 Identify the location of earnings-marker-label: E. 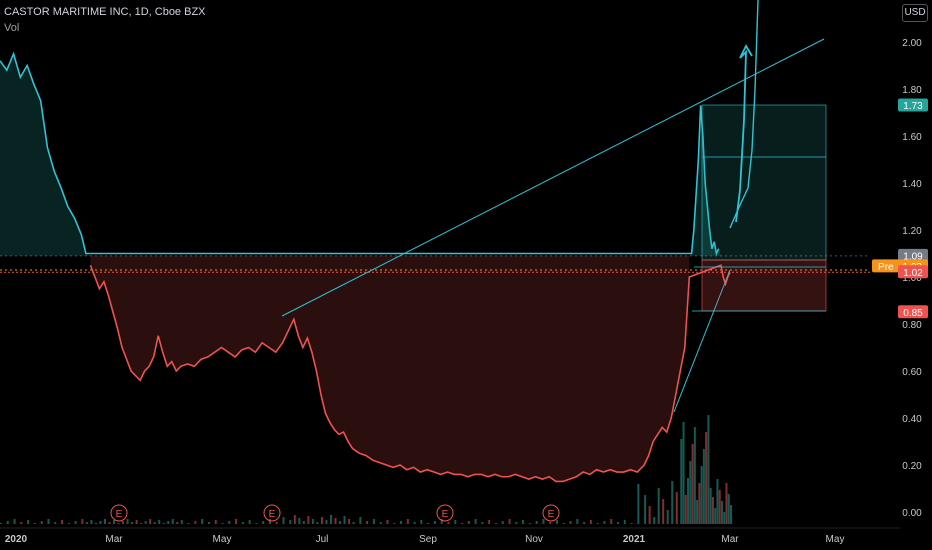
(551, 514).